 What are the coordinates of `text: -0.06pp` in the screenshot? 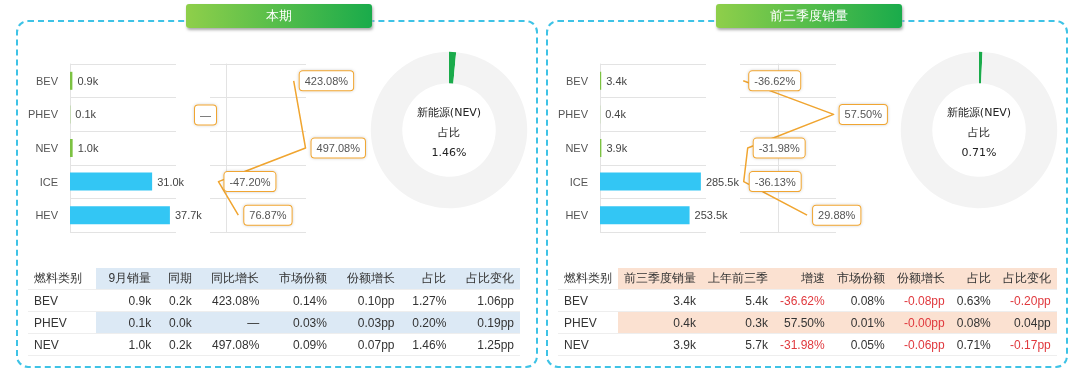 It's located at (924, 344).